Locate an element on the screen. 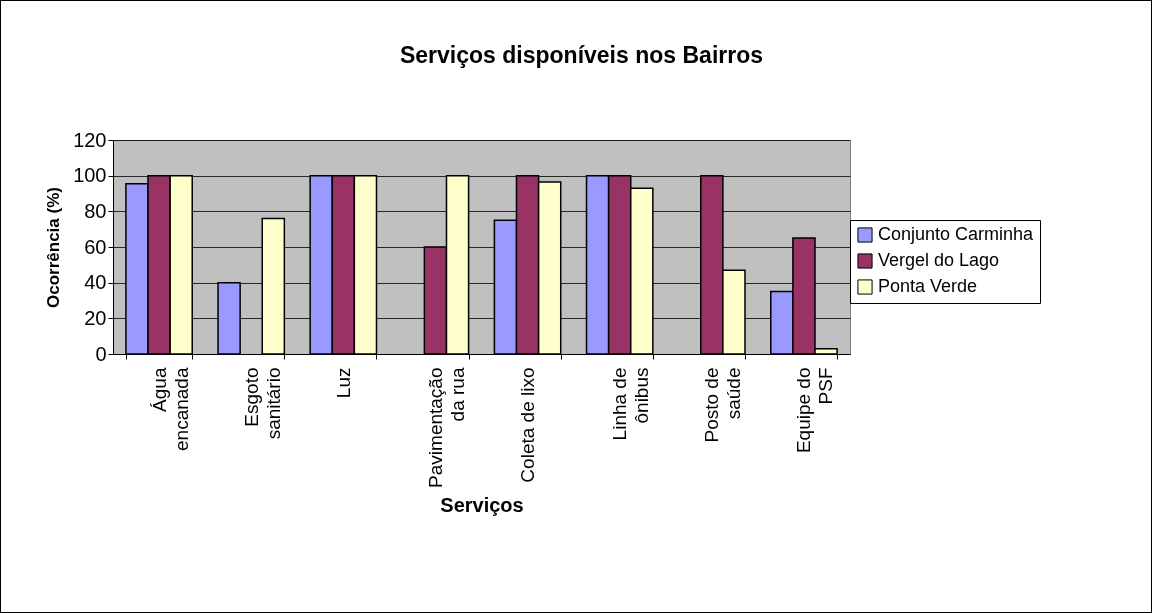 Image resolution: width=1152 pixels, height=613 pixels. x-tick-label: Coleta de lixo is located at coordinates (528, 425).